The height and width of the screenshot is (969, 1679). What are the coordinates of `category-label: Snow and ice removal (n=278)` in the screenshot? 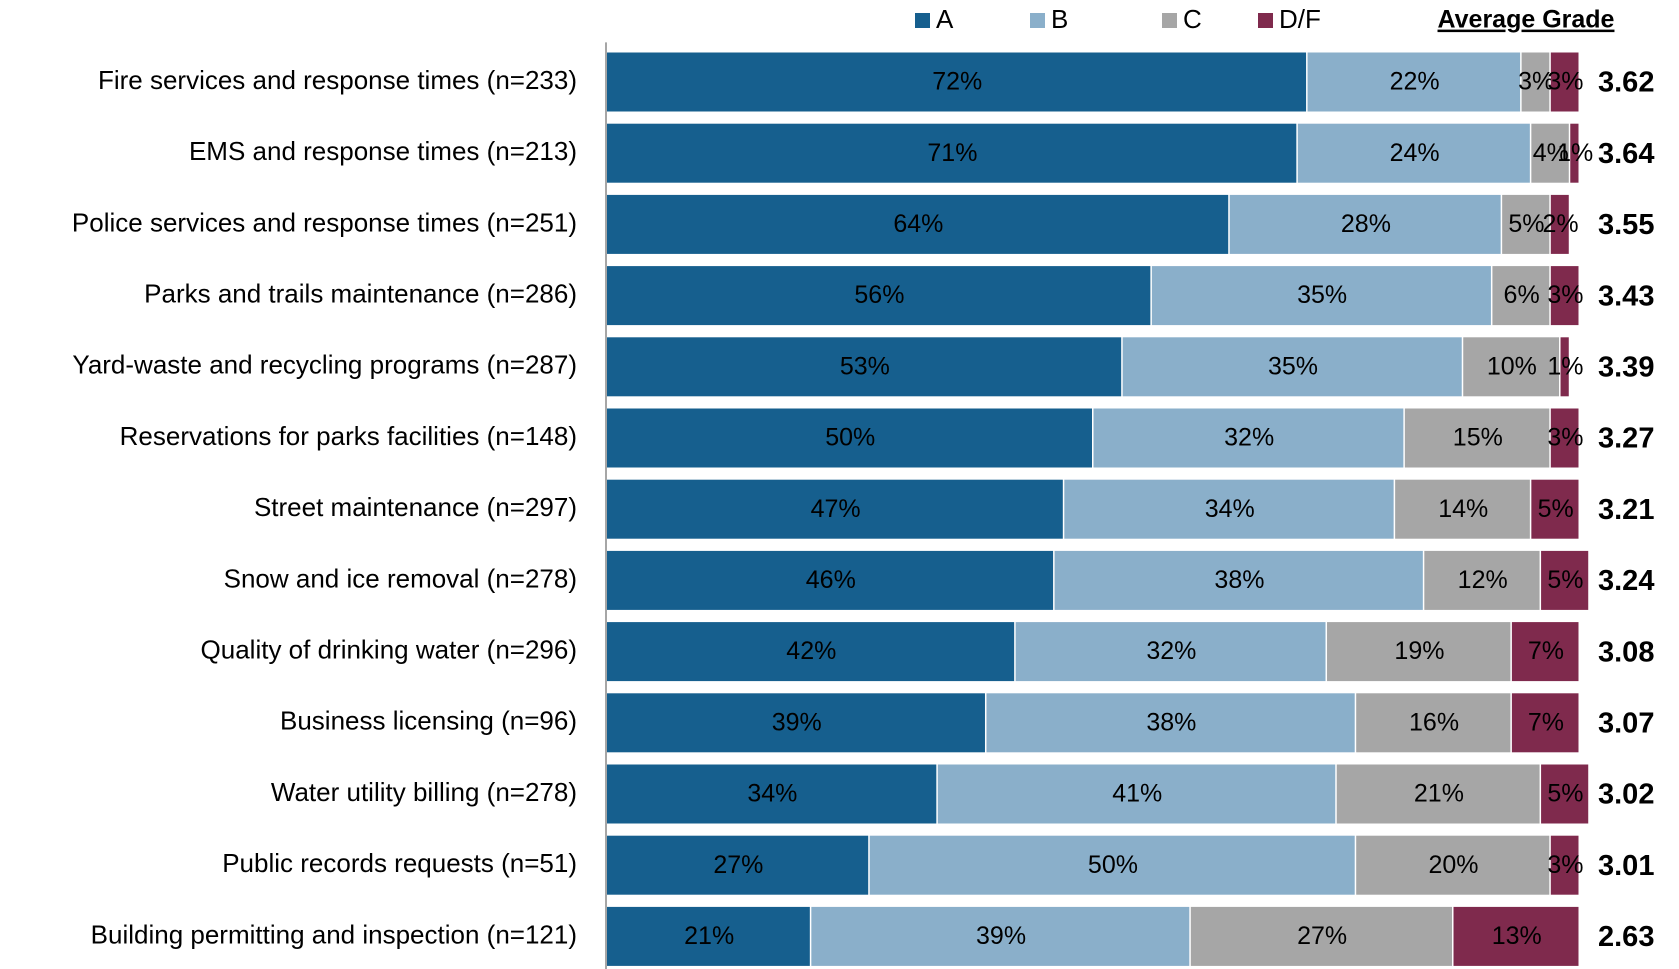 It's located at (400, 578).